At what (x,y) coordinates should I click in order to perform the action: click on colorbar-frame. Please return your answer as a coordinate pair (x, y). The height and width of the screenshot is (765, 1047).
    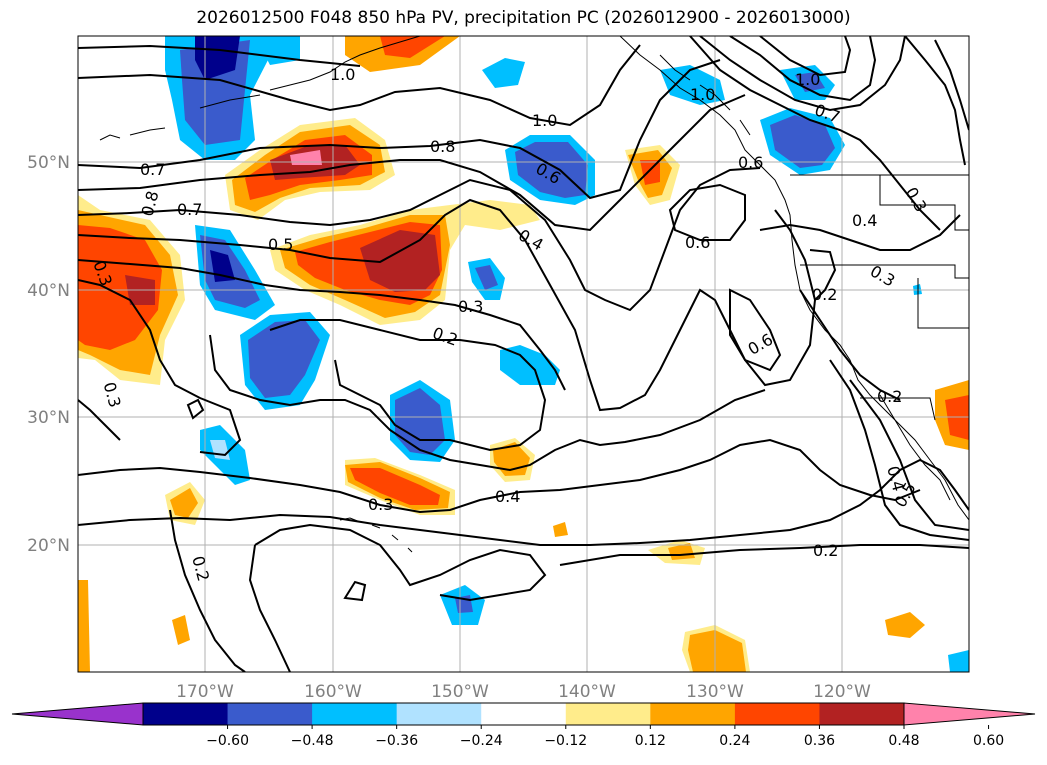
    Looking at the image, I should click on (523, 714).